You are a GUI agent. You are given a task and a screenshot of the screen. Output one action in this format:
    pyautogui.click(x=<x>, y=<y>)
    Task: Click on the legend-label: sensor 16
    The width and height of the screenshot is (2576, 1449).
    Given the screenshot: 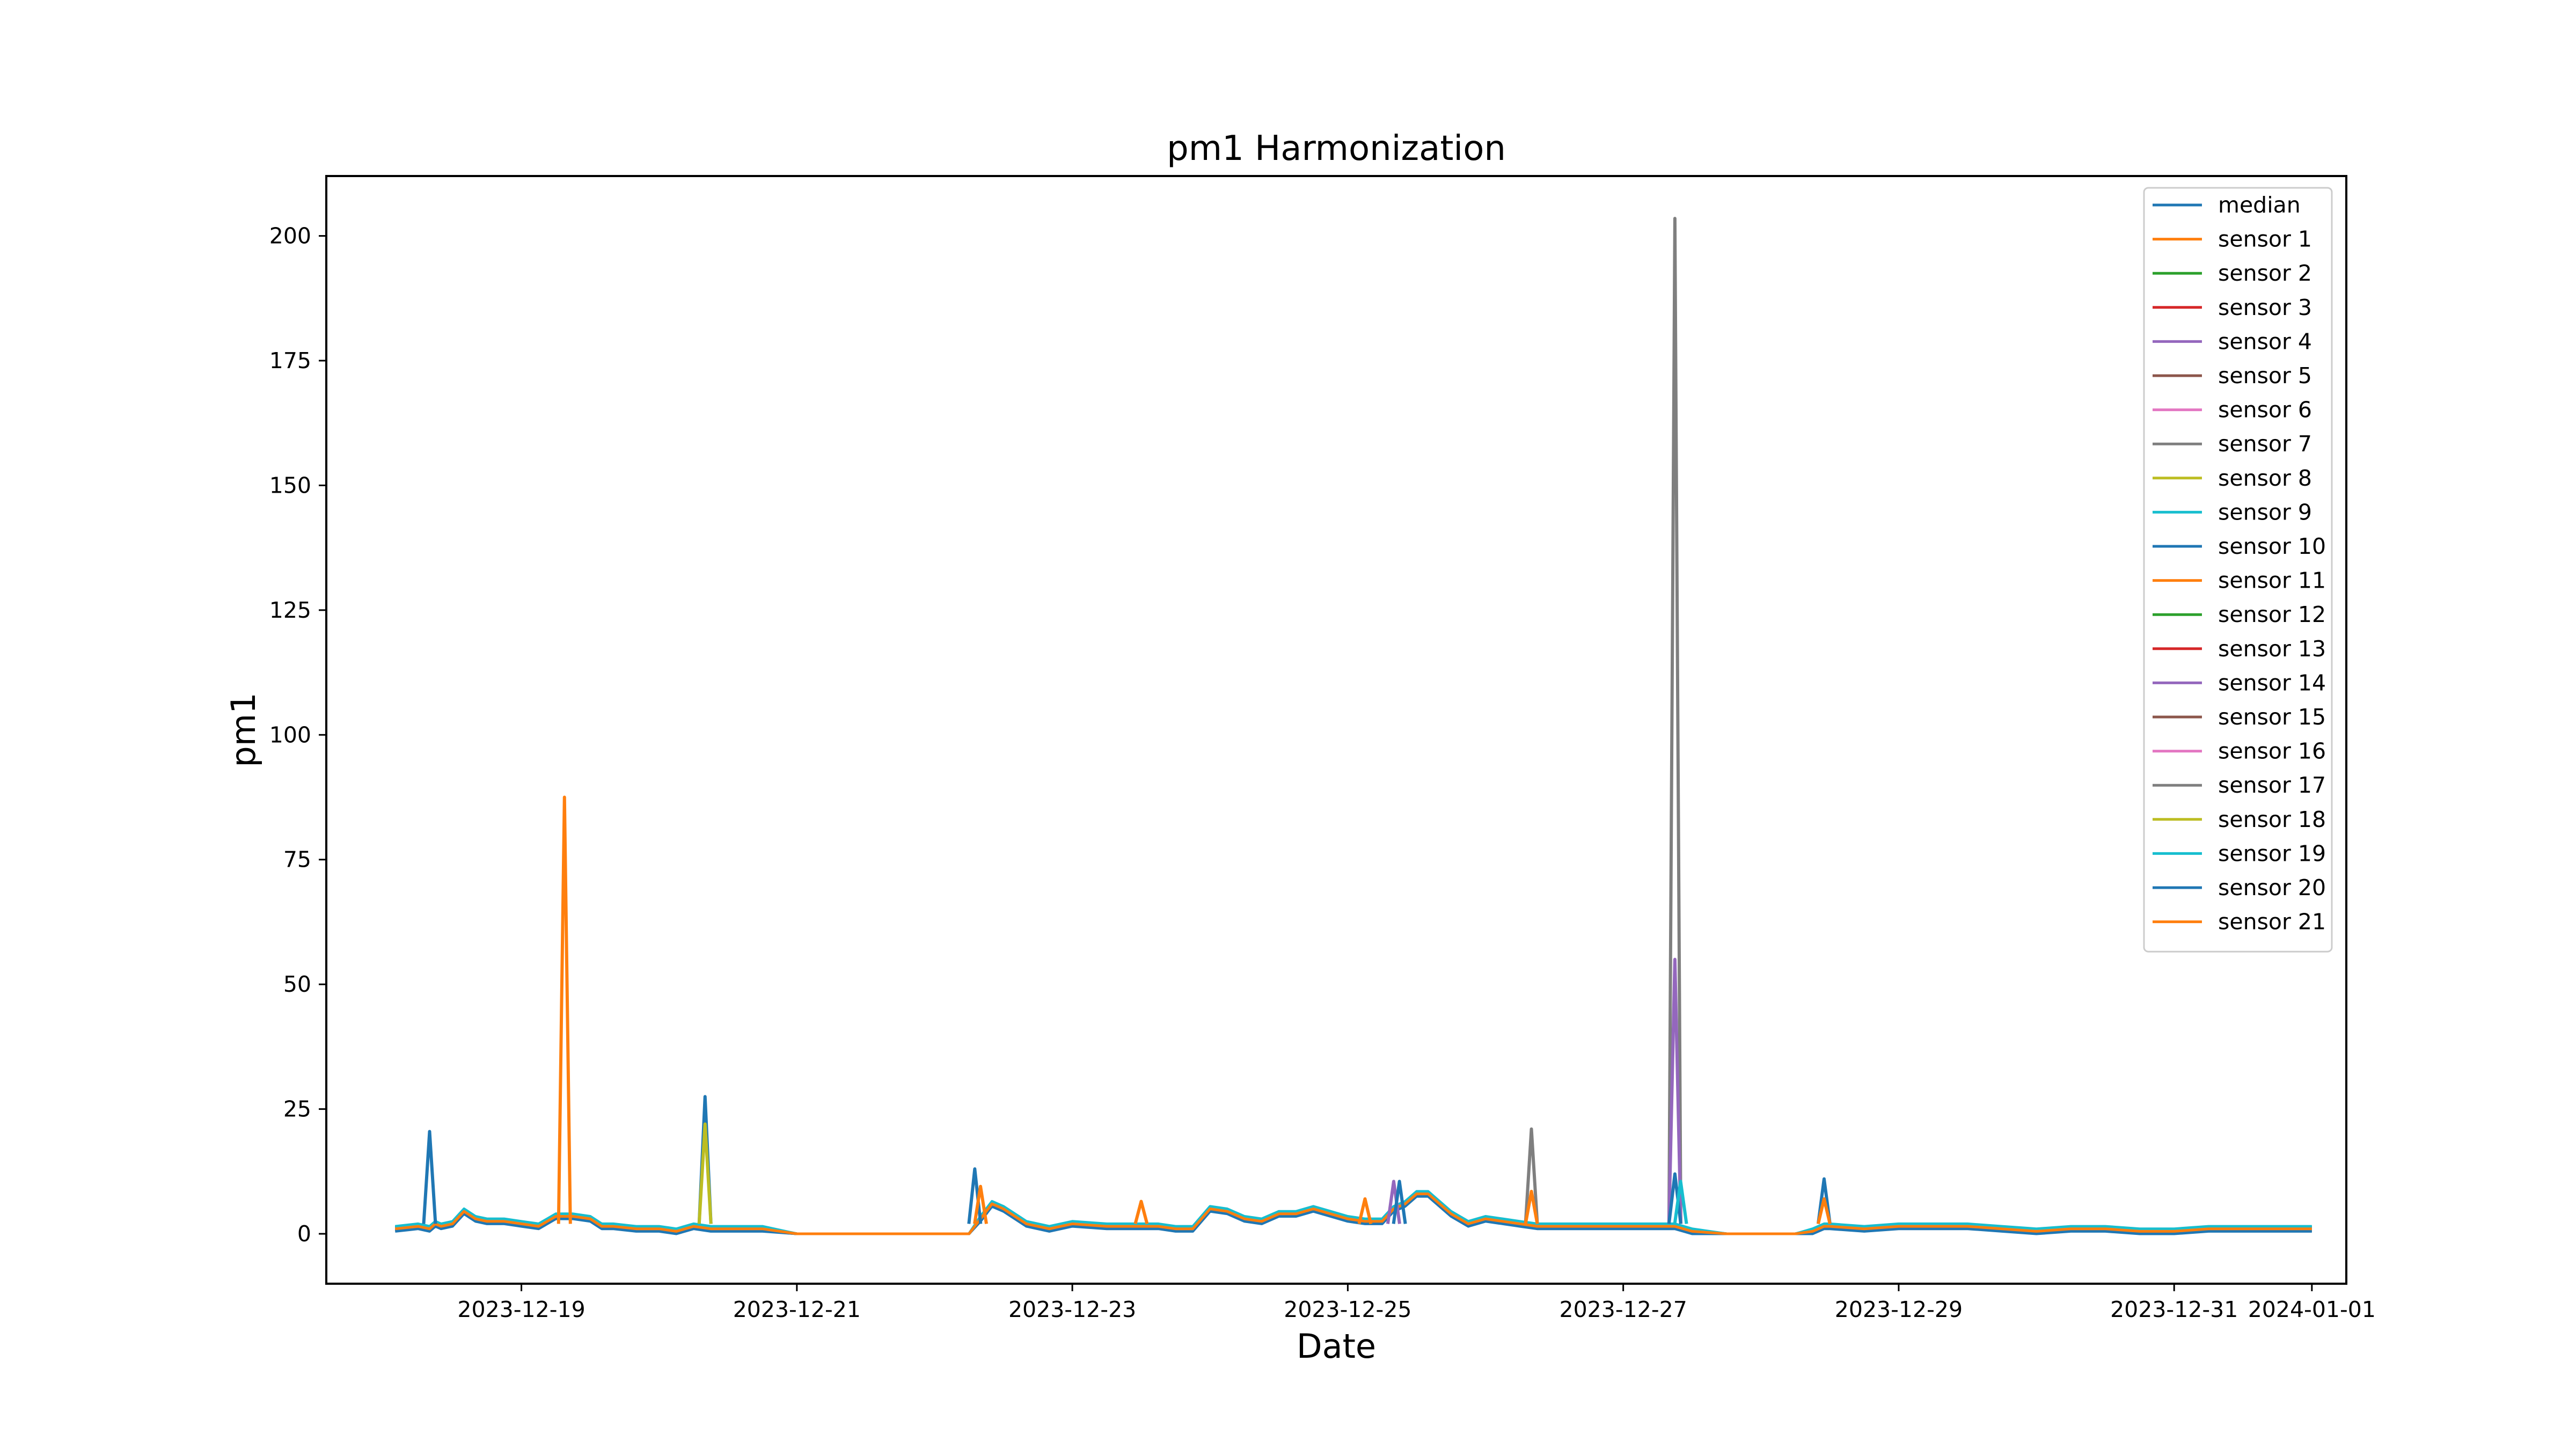 What is the action you would take?
    pyautogui.click(x=2272, y=751)
    